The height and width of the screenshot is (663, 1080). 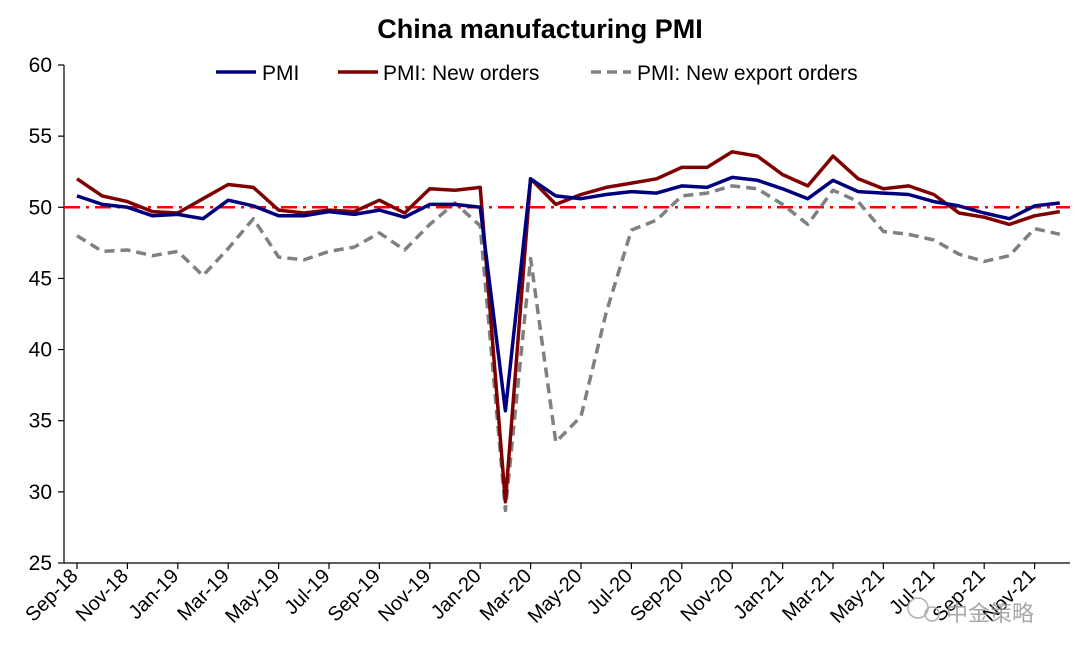 What do you see at coordinates (40, 421) in the screenshot?
I see `y-tick-label: 35` at bounding box center [40, 421].